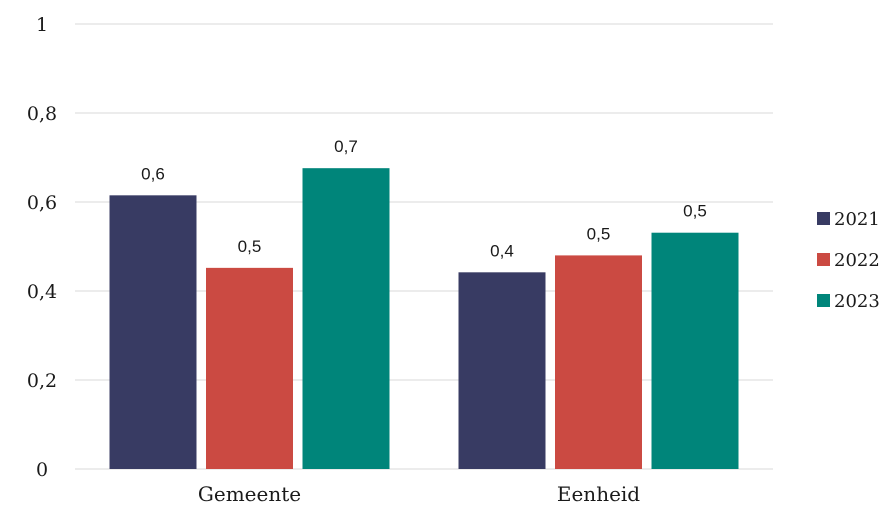  I want to click on bar-2021-gemeente, so click(153, 332).